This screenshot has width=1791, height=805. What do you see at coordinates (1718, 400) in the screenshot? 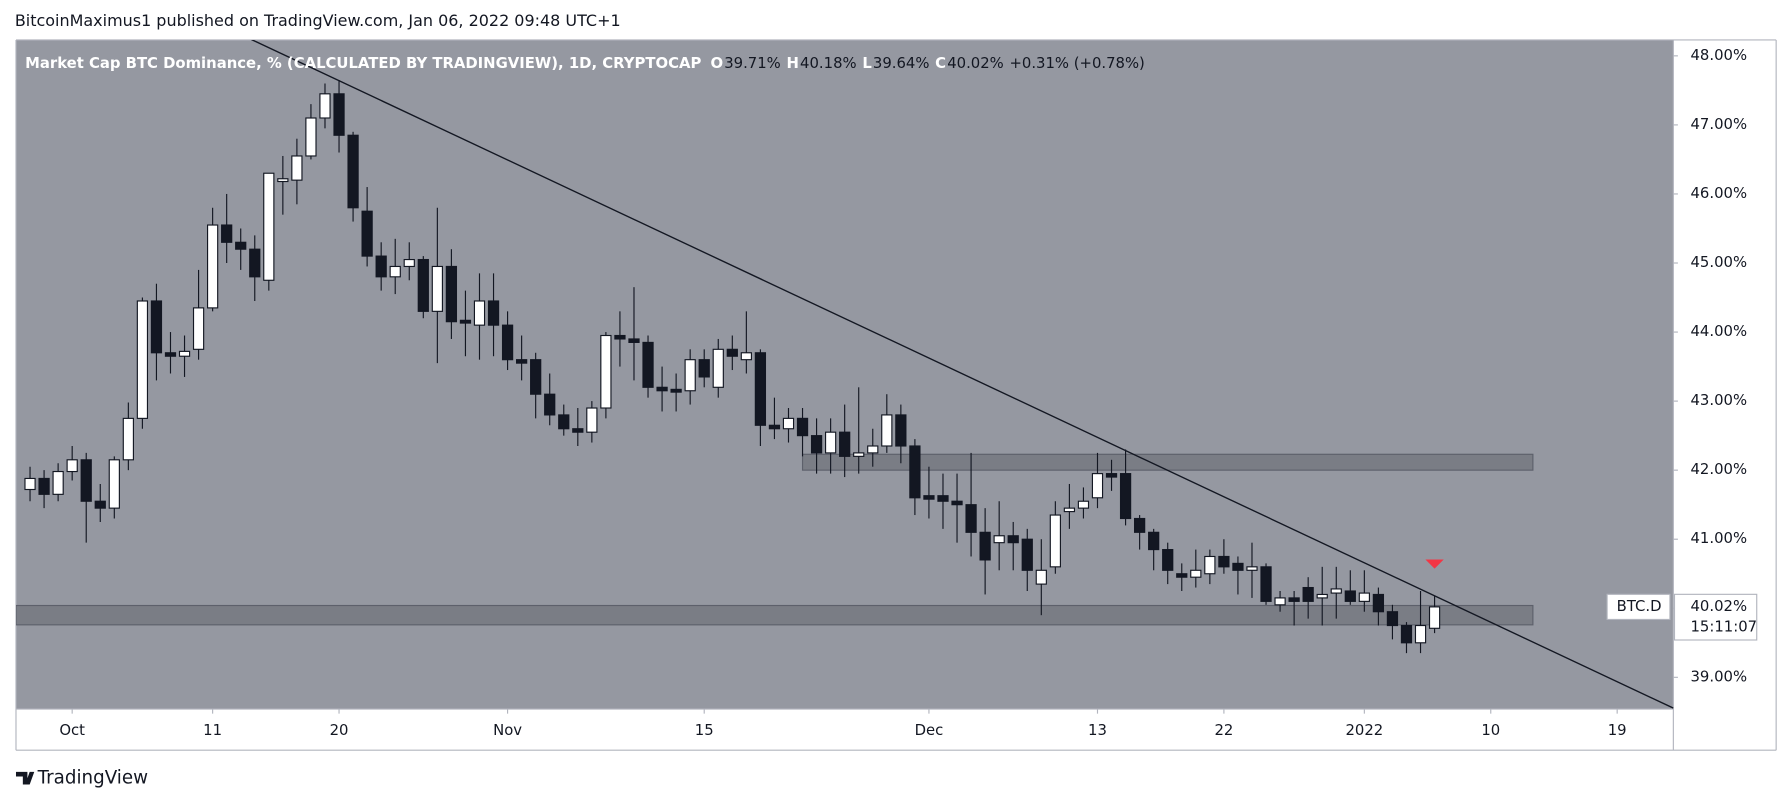
I see `y-tick-label: 43.00%` at bounding box center [1718, 400].